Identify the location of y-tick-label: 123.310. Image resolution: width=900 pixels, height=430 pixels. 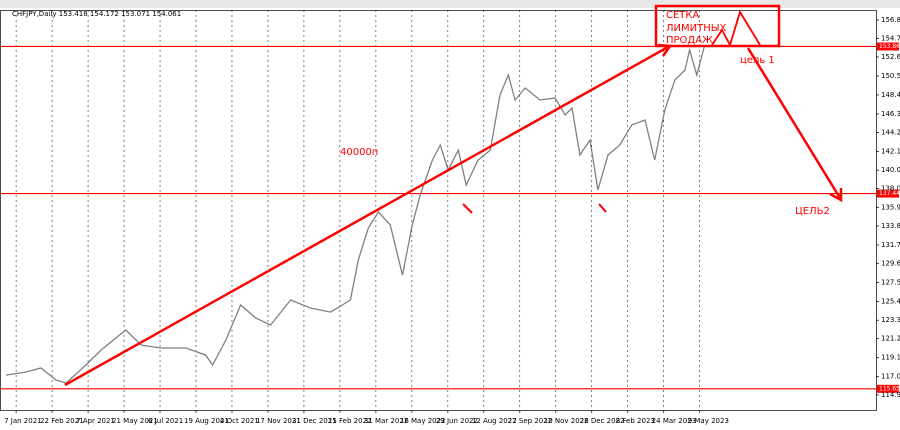
(890, 320).